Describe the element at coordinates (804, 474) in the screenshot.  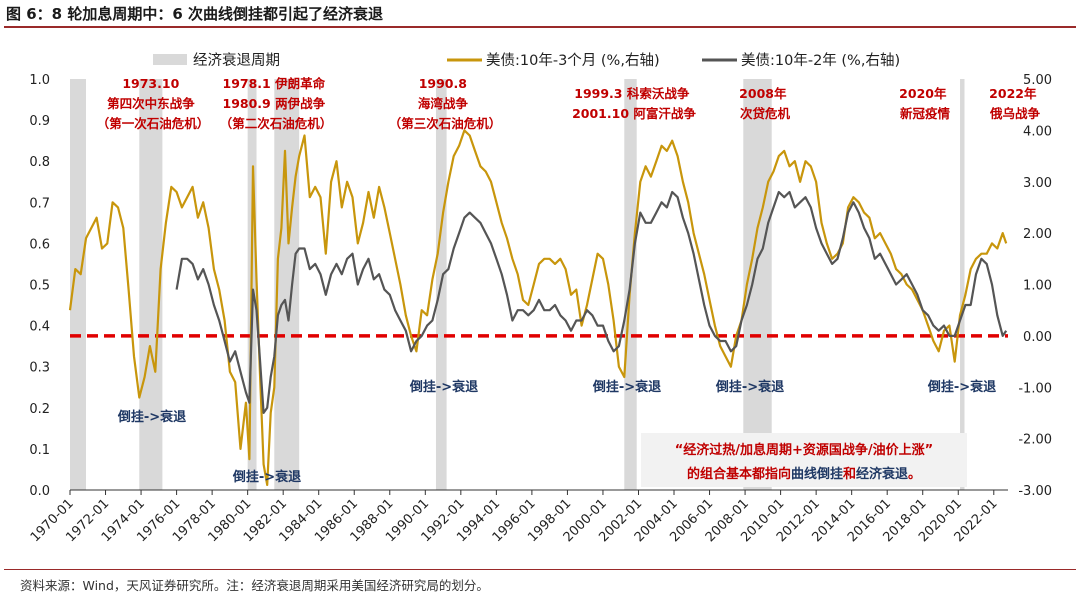
I see `callout-line-2: 的组合基本都指向曲线倒挂和经济衰退。` at that location.